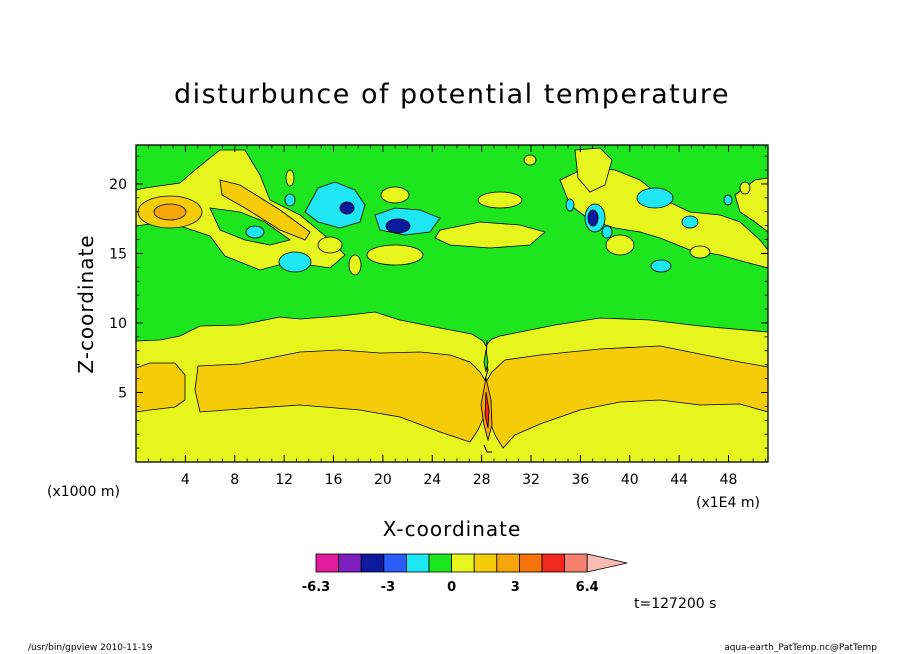 The image size is (904, 654). Describe the element at coordinates (234, 480) in the screenshot. I see `x-tick-label: 8` at that location.